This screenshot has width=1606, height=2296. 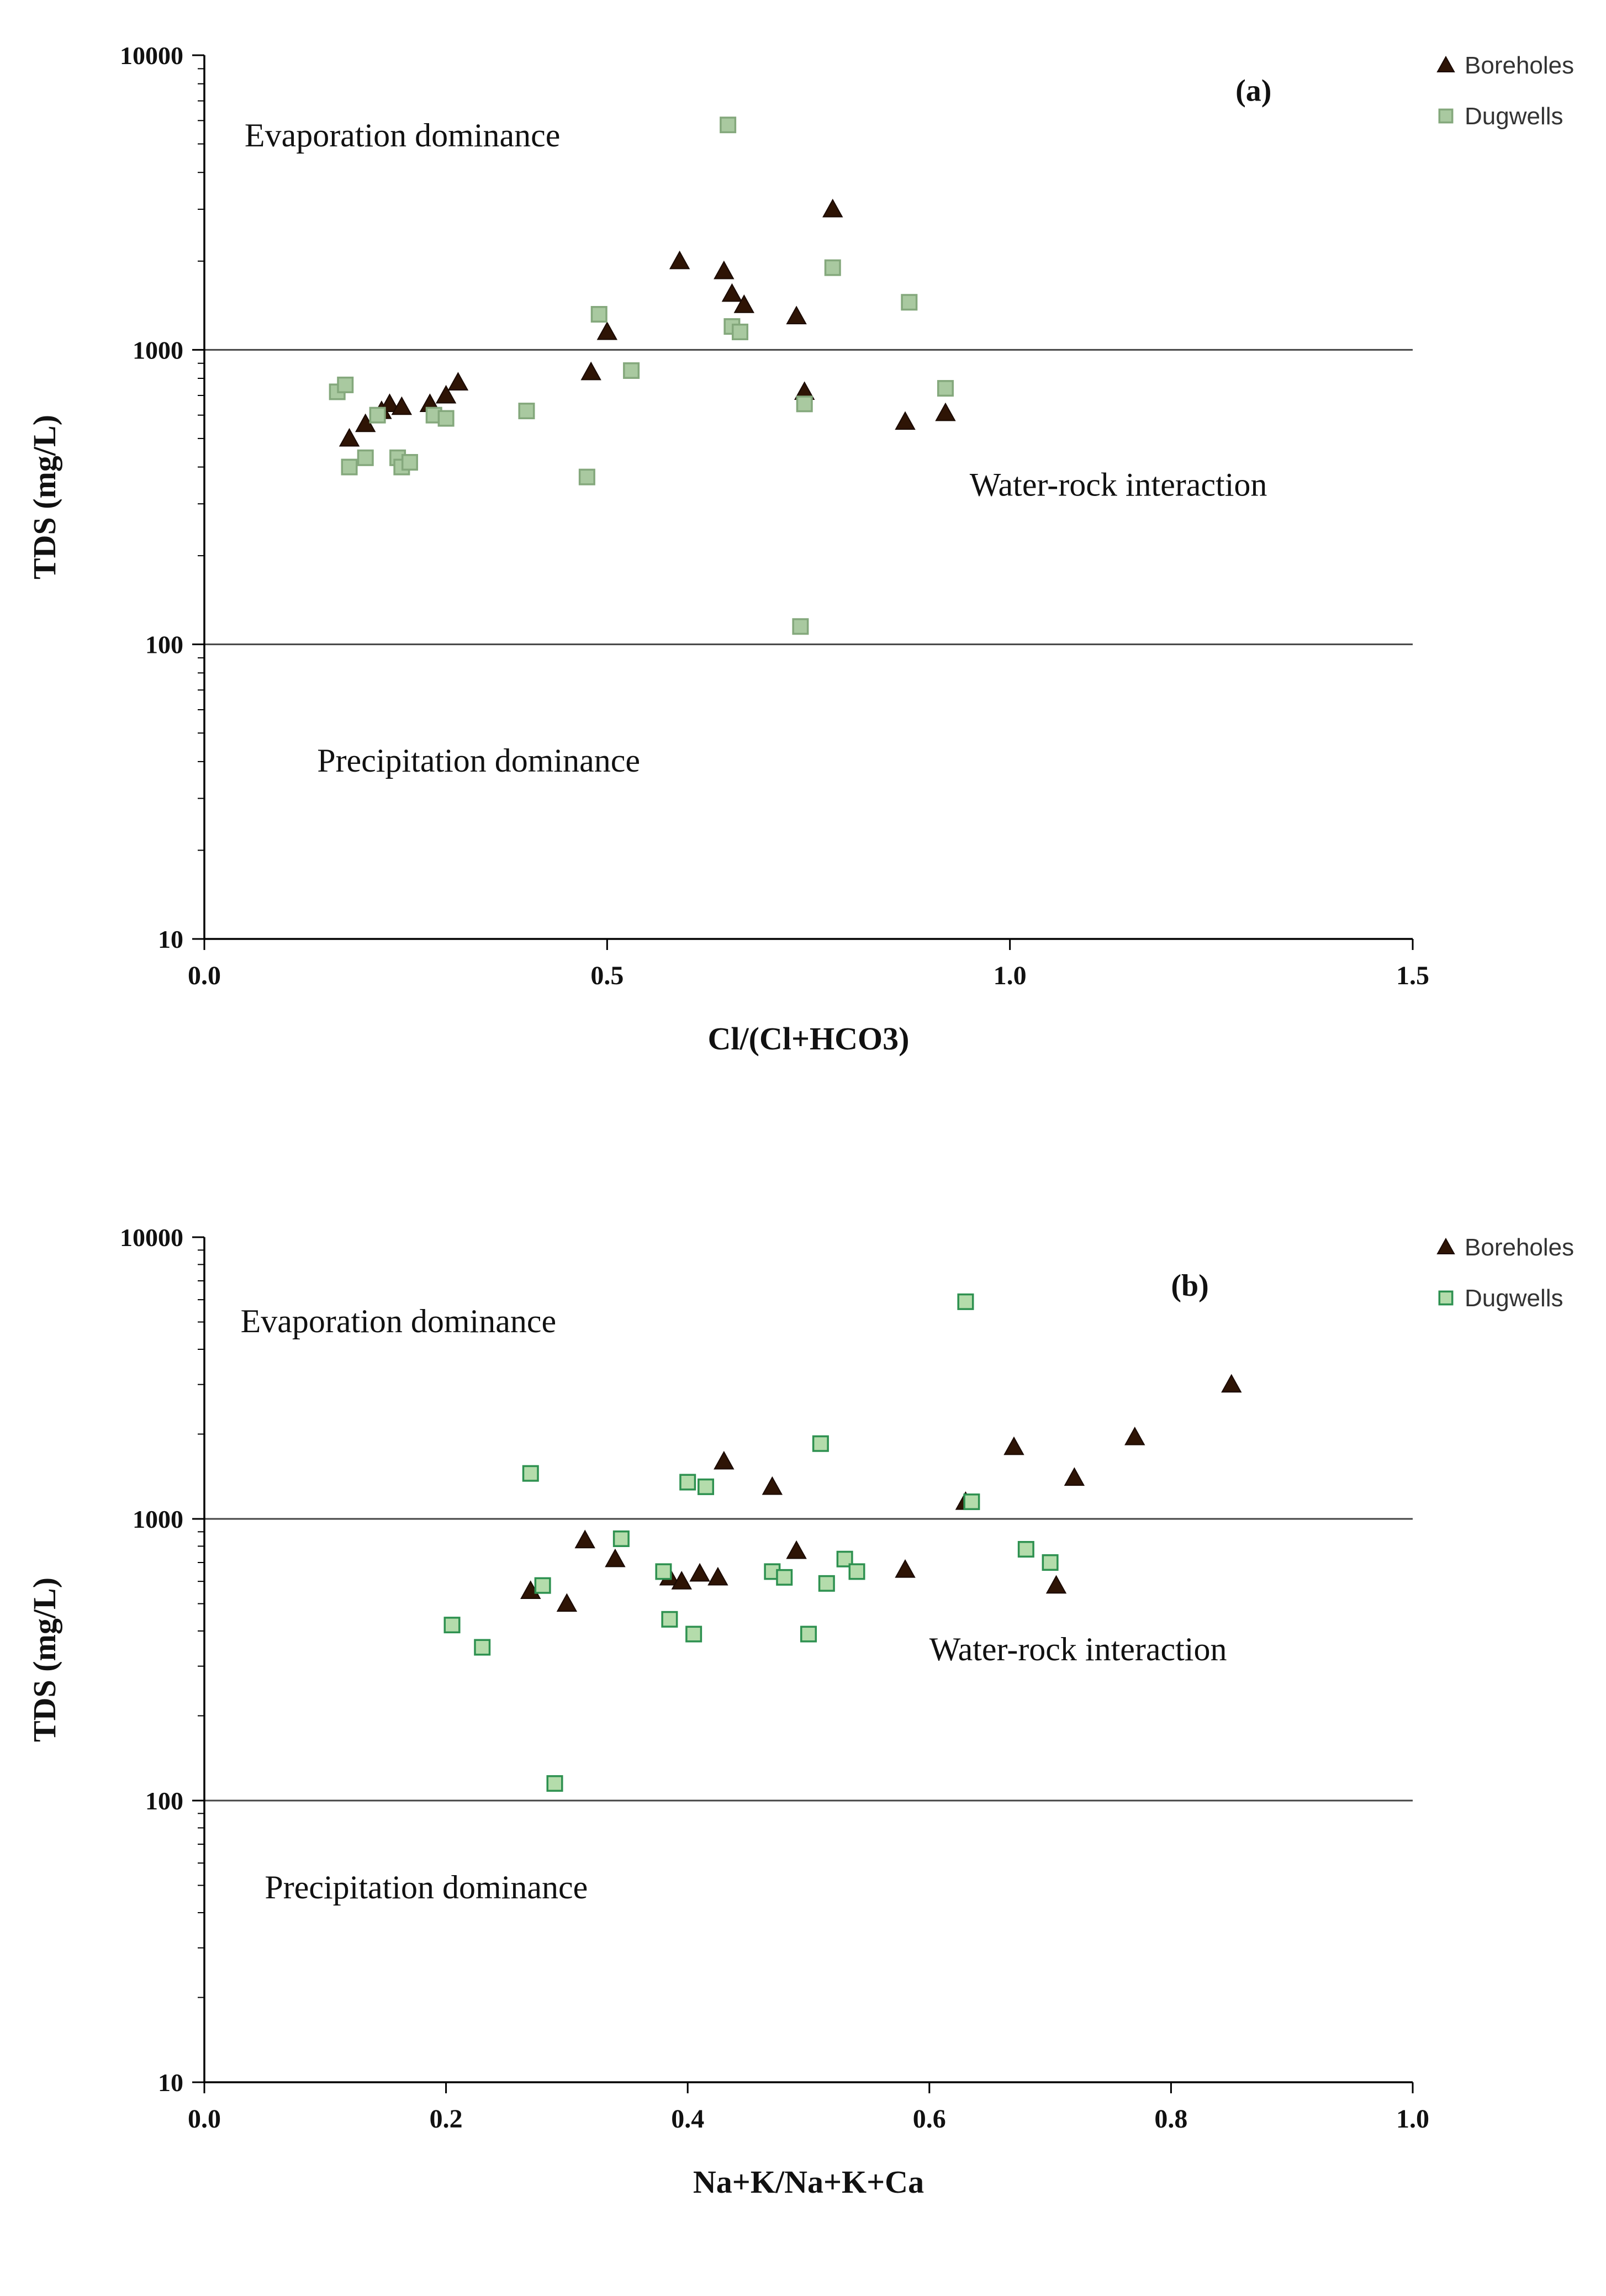 I want to click on legend-item: Dugwells, so click(x=1500, y=1298).